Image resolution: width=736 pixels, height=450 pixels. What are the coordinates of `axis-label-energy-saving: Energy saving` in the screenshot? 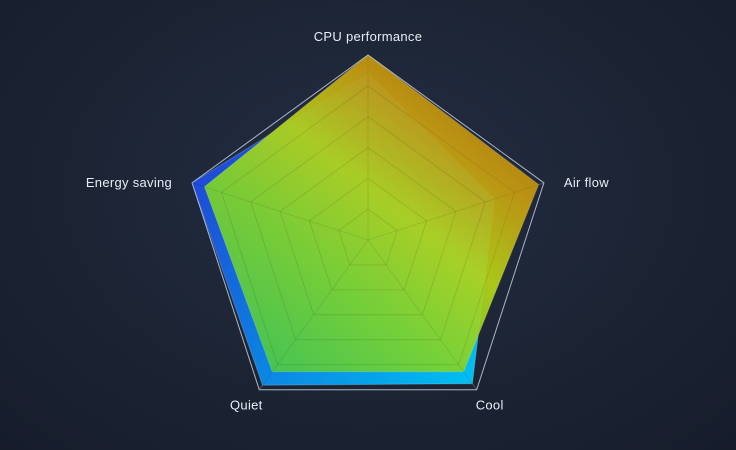 It's located at (129, 182).